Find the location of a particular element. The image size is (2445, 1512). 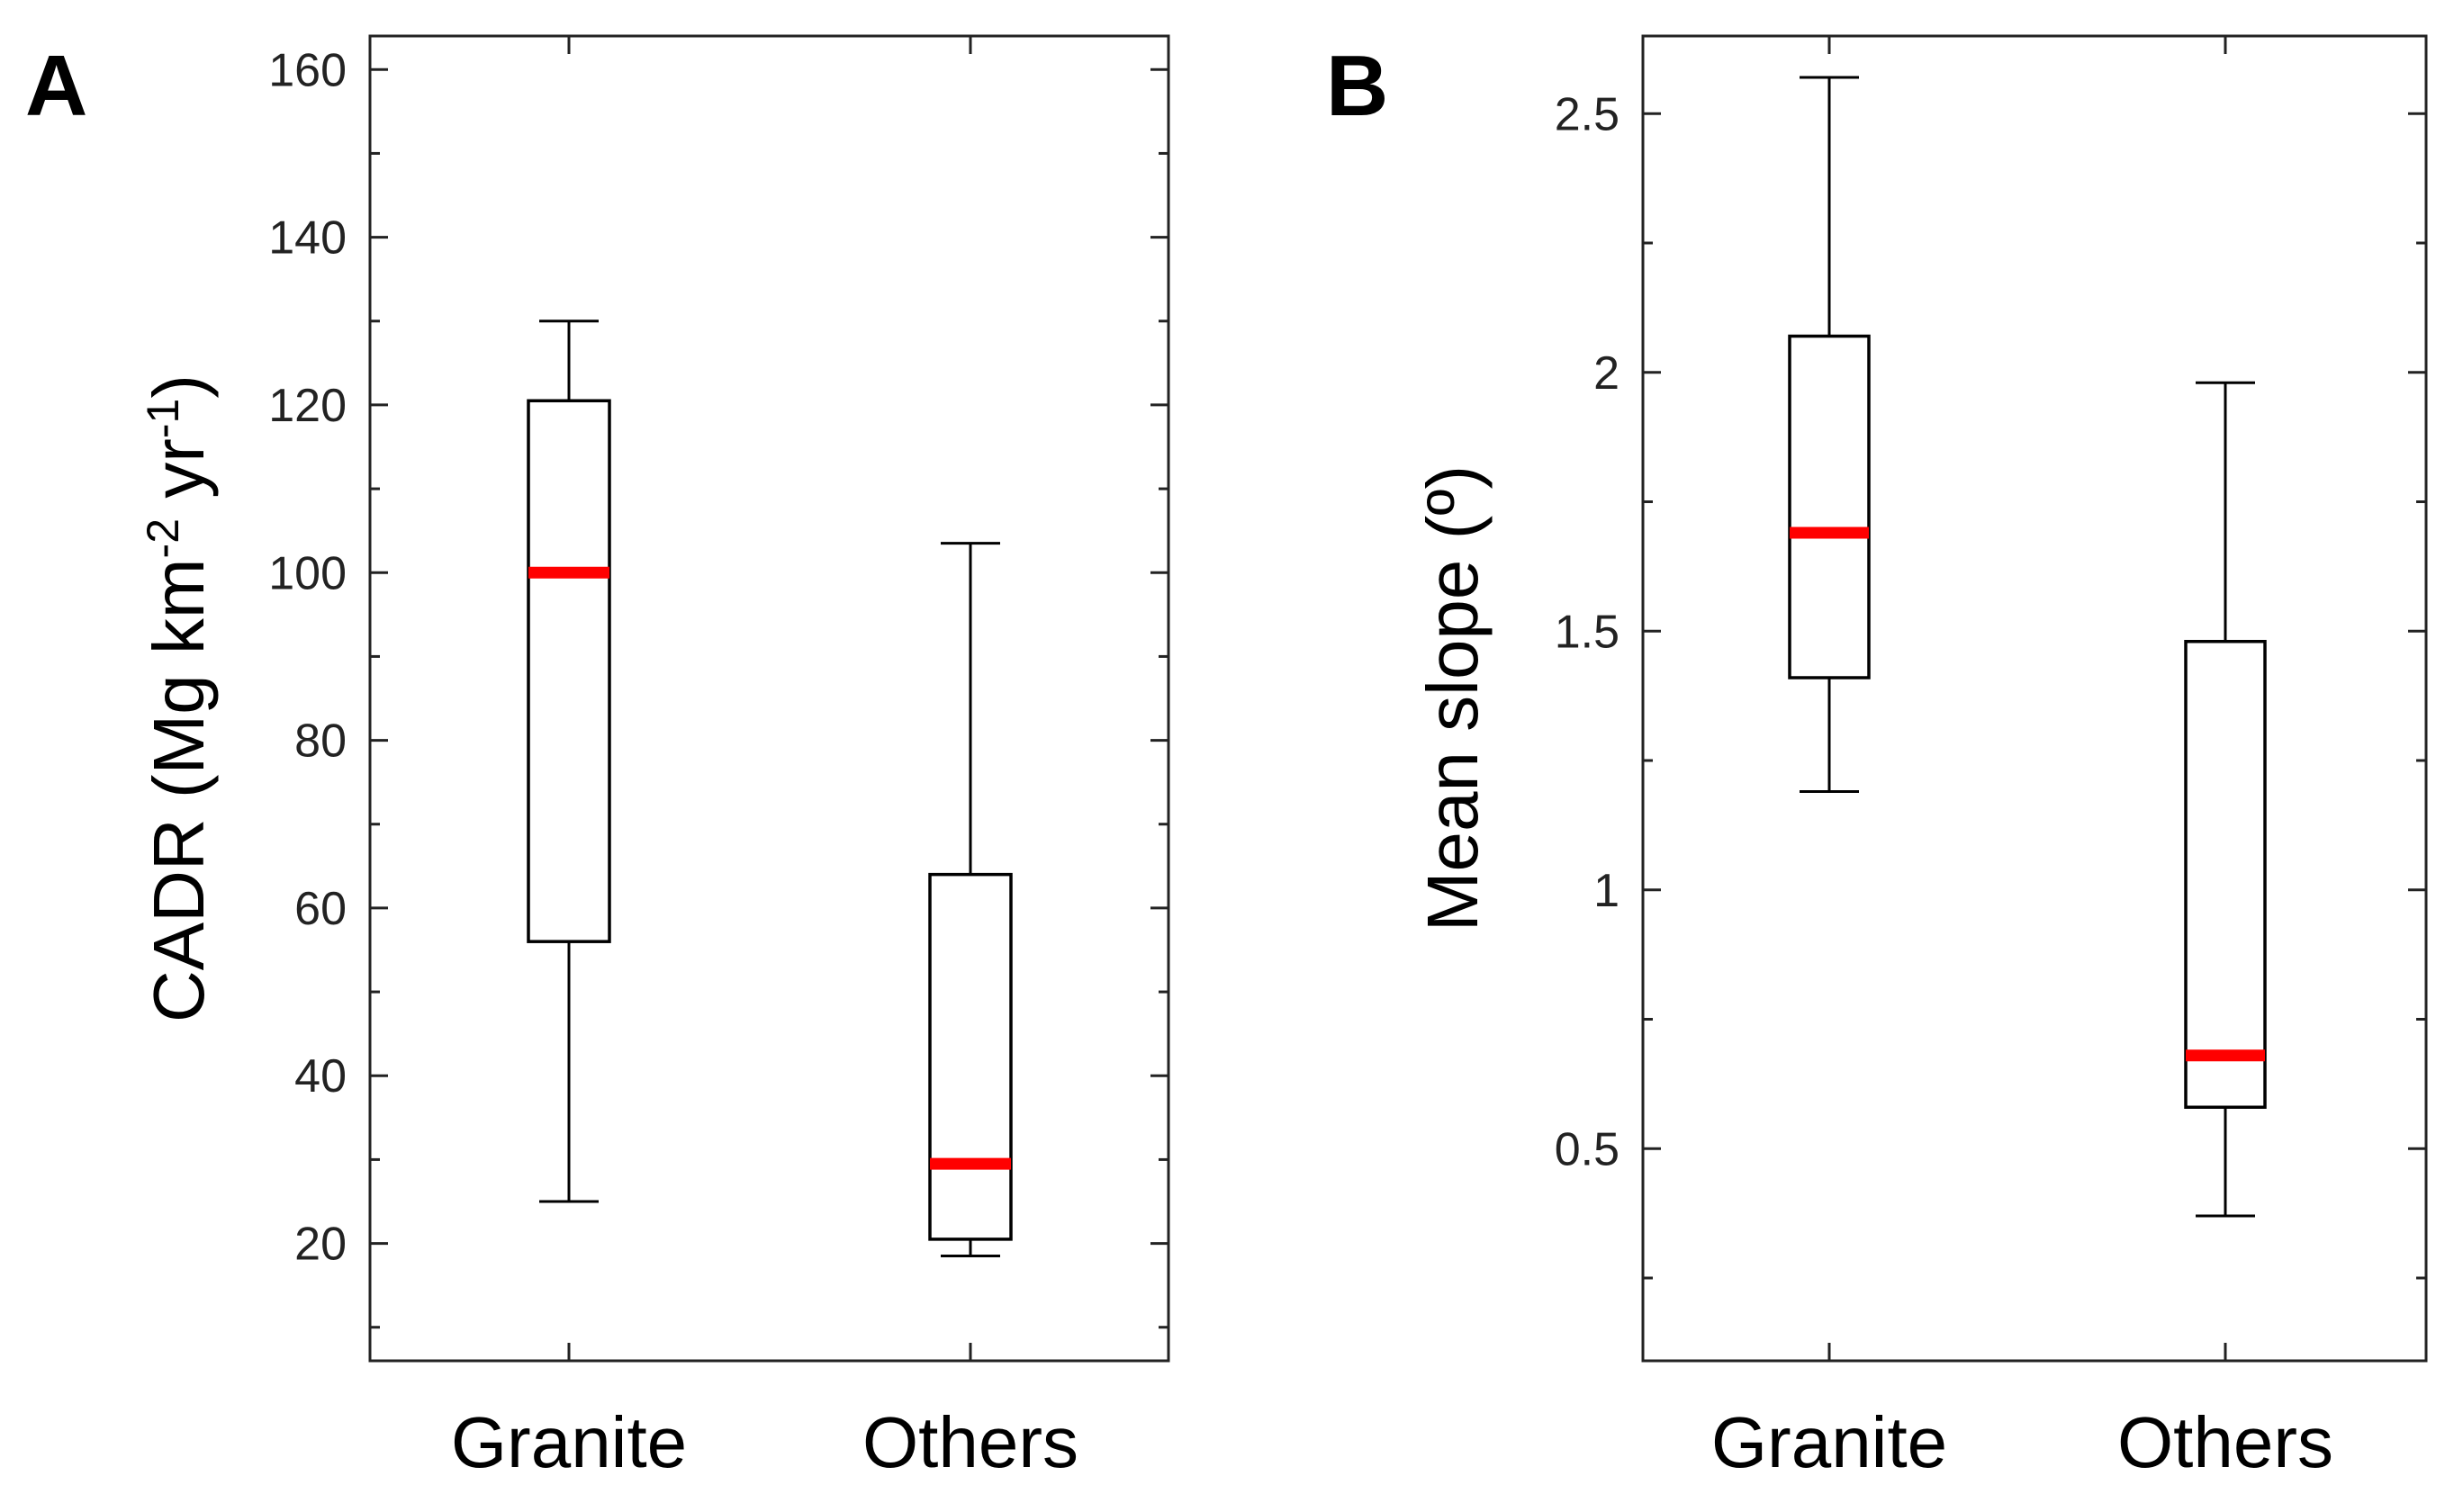

panel-a-xtick-label: Granite is located at coordinates (569, 1442).